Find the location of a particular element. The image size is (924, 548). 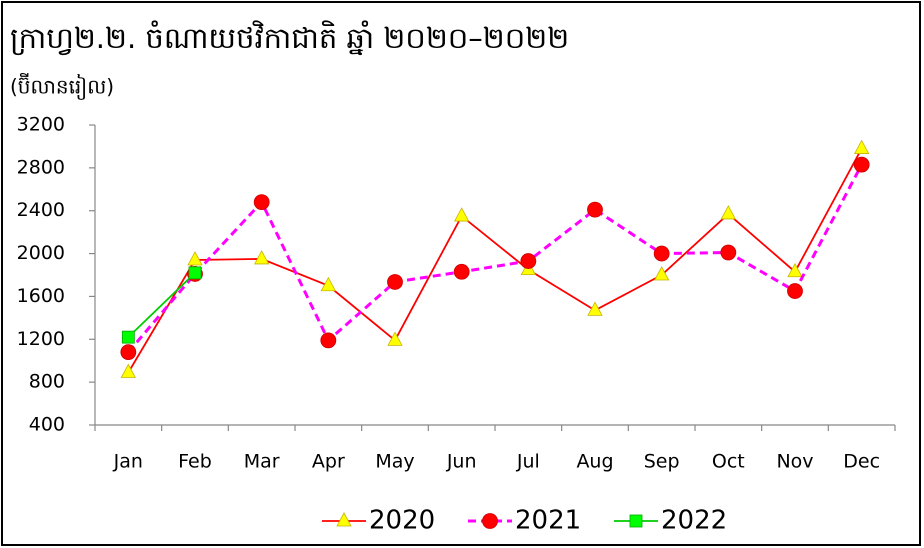

x-tick-label: Sep is located at coordinates (662, 462).